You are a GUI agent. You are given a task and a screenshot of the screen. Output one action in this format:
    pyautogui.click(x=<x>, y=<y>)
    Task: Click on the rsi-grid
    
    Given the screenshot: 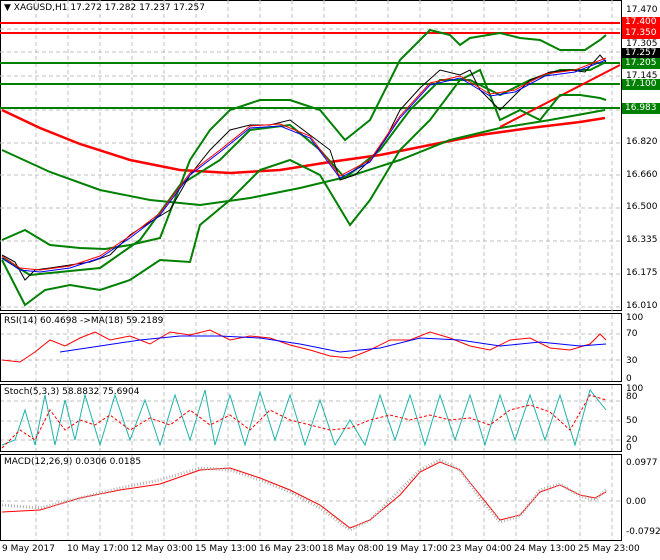 What is the action you would take?
    pyautogui.click(x=310, y=347)
    